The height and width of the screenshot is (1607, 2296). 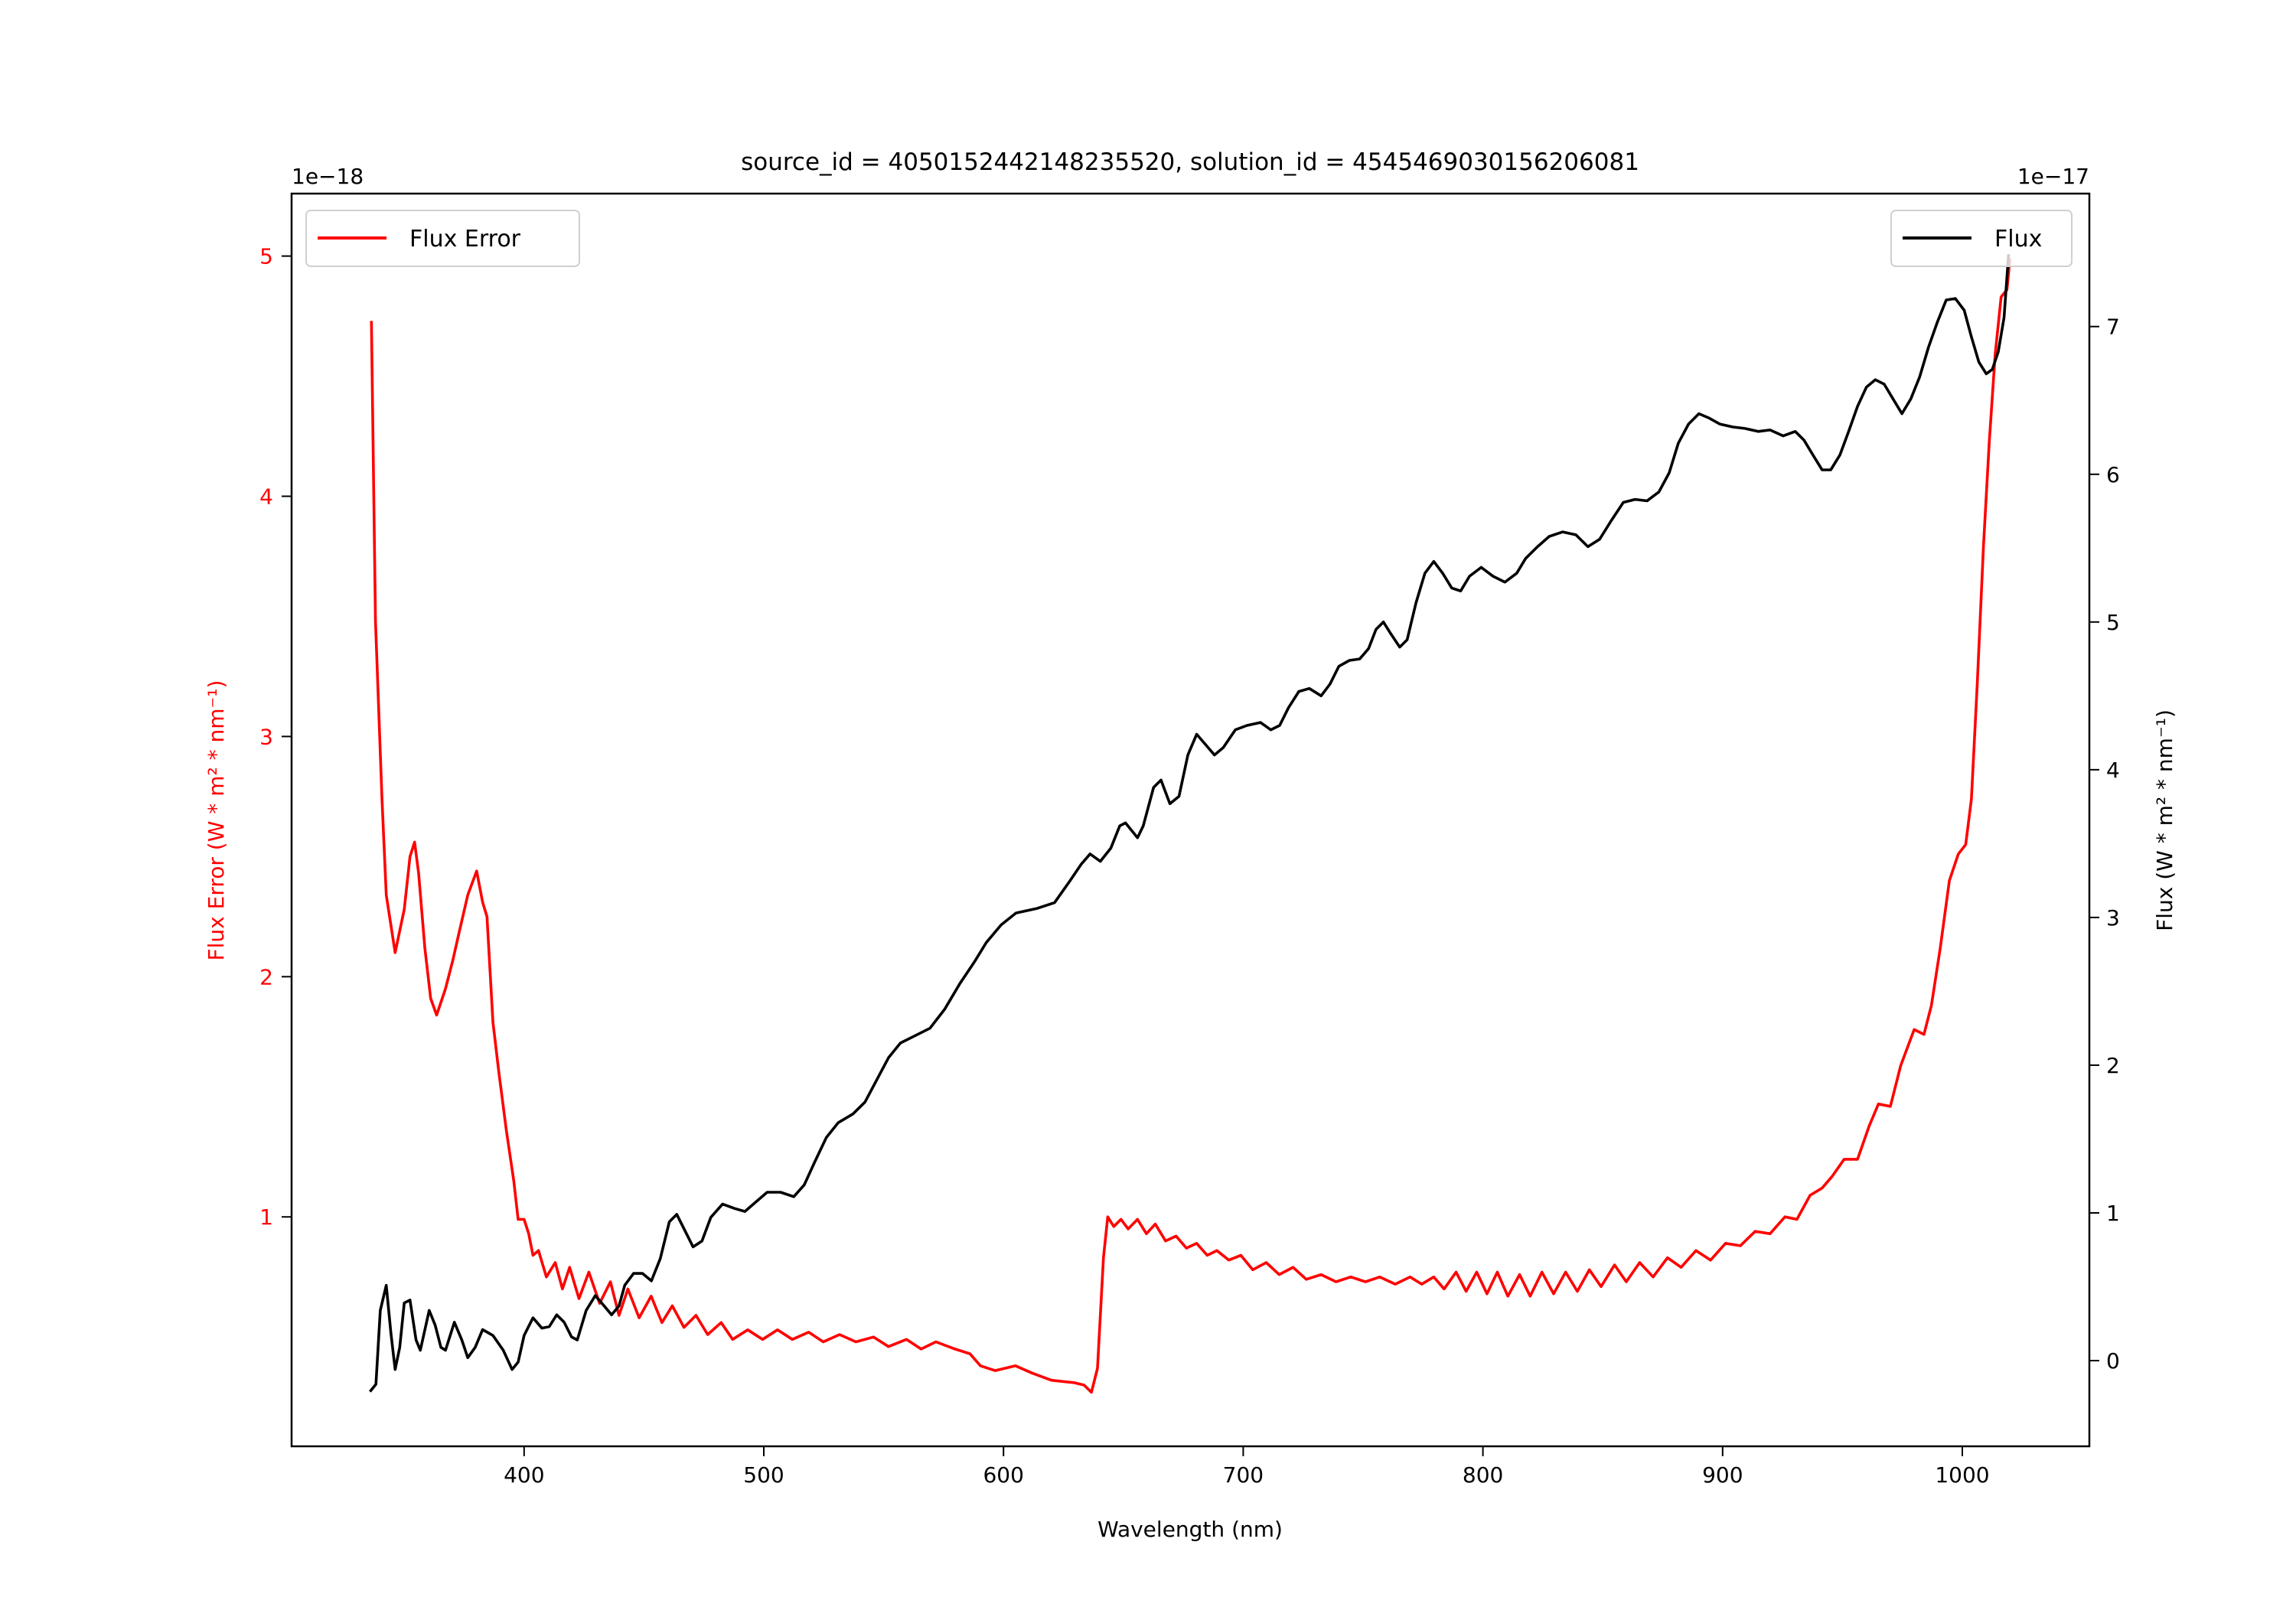 I want to click on legend-label: Flux, so click(x=2018, y=239).